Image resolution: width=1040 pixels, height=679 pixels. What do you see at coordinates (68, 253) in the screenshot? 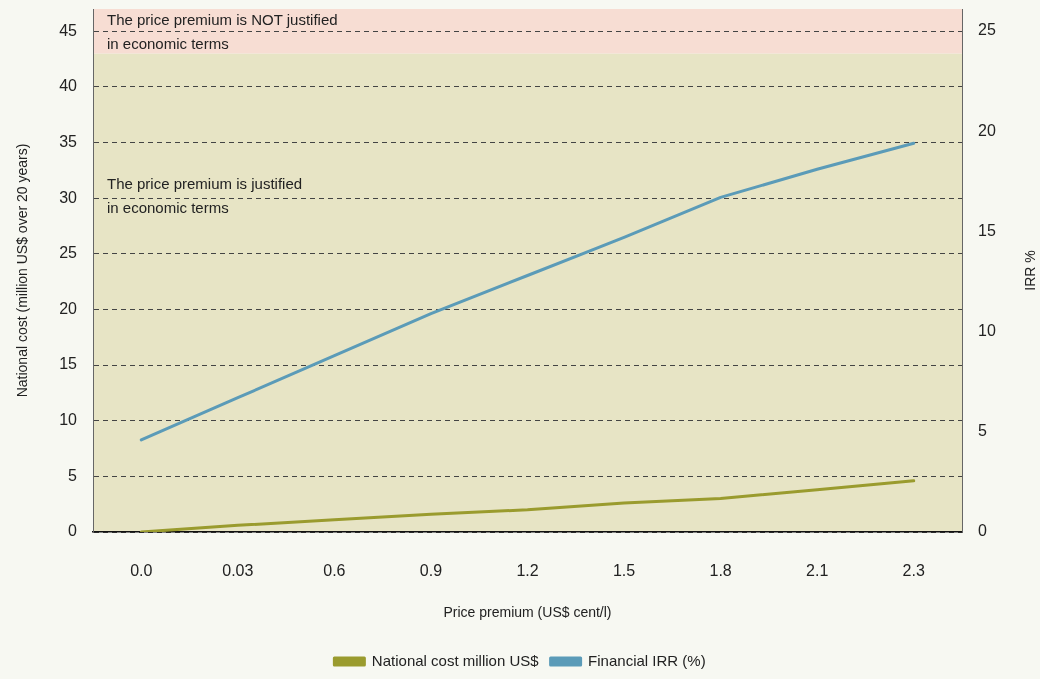
I see `y-tick-label: 25` at bounding box center [68, 253].